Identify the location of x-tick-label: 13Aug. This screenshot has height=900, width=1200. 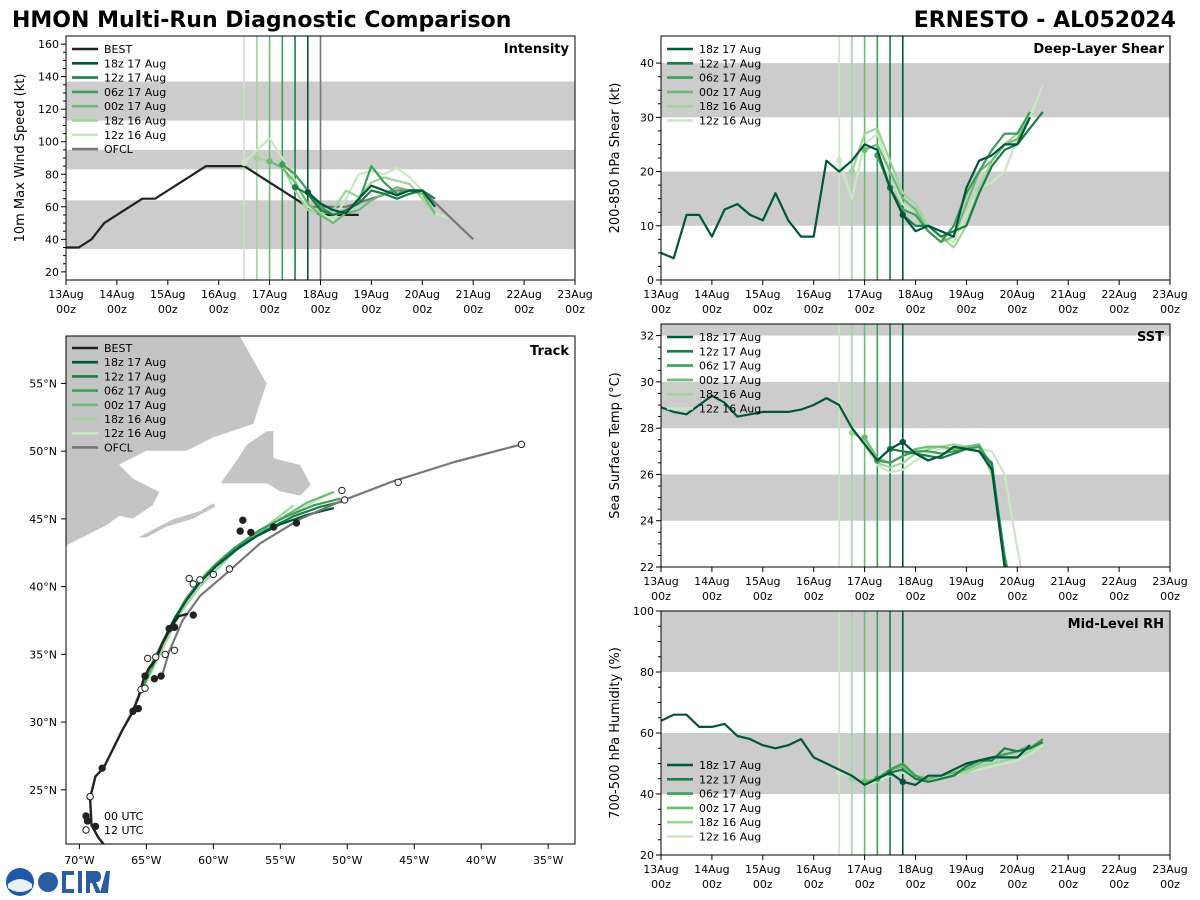
(65, 294).